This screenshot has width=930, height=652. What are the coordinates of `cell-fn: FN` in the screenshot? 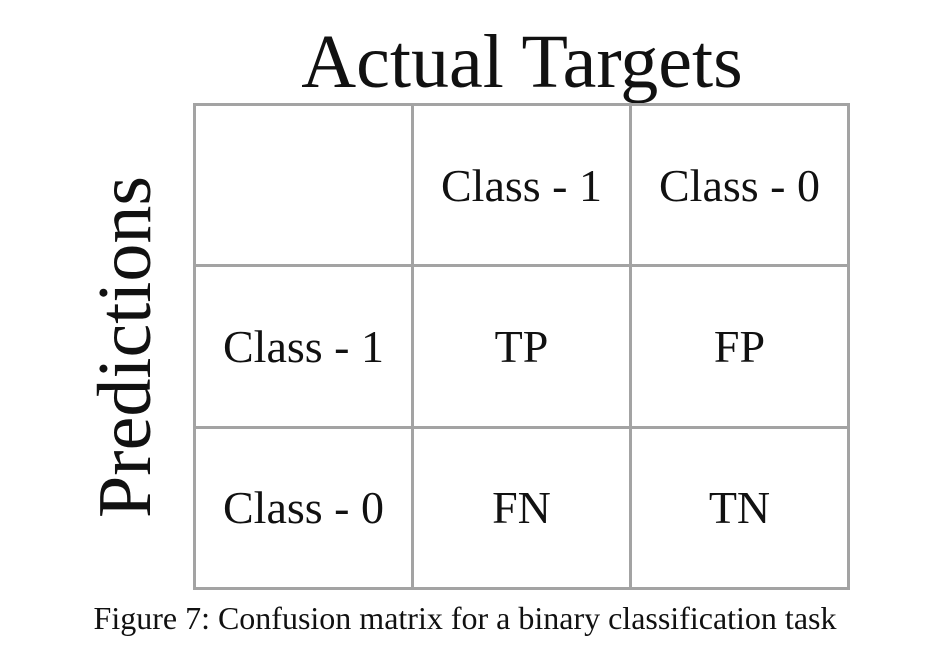 It's located at (521, 508).